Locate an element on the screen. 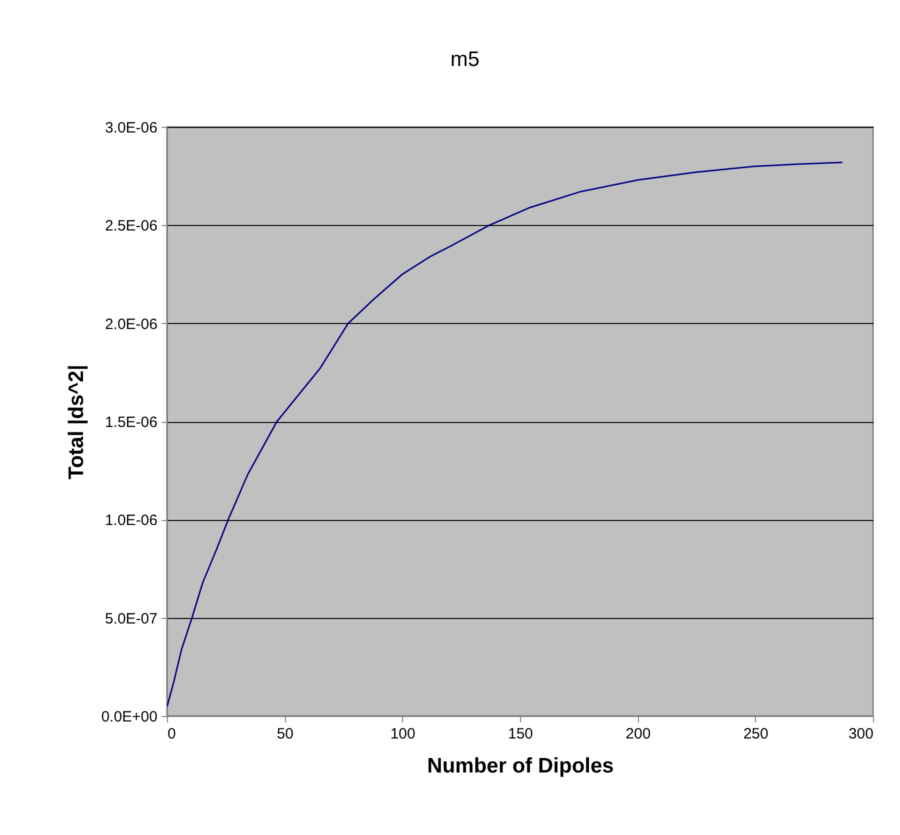 This screenshot has width=900, height=835. x-tick-label: 150 is located at coordinates (521, 734).